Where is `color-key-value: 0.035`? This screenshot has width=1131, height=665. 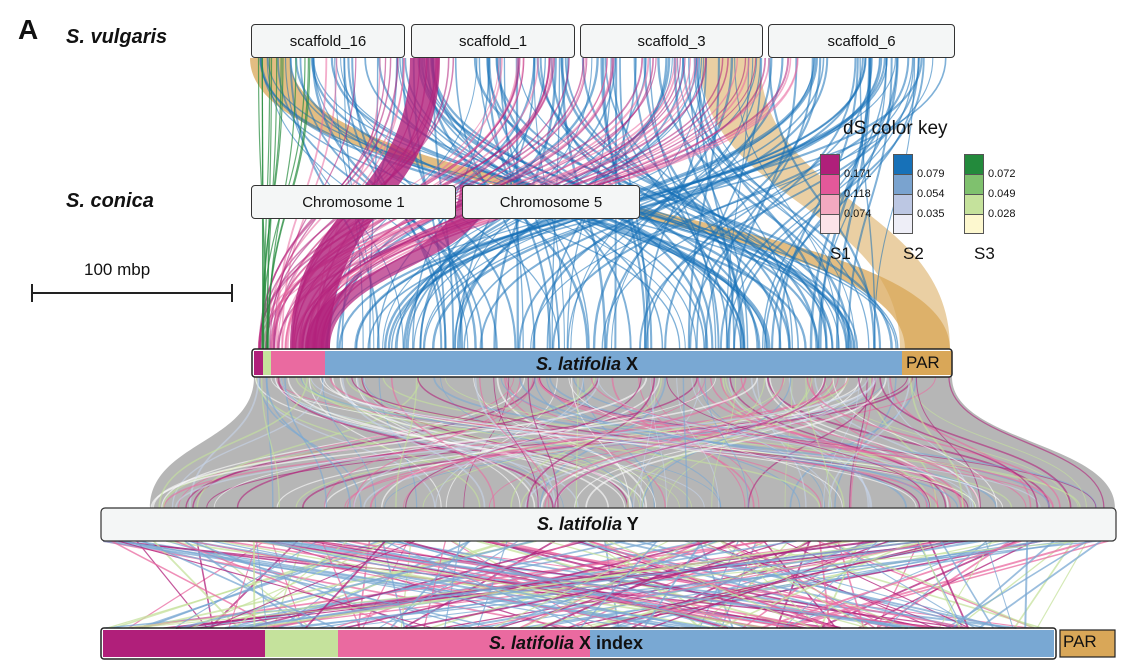
color-key-value: 0.035 is located at coordinates (931, 214).